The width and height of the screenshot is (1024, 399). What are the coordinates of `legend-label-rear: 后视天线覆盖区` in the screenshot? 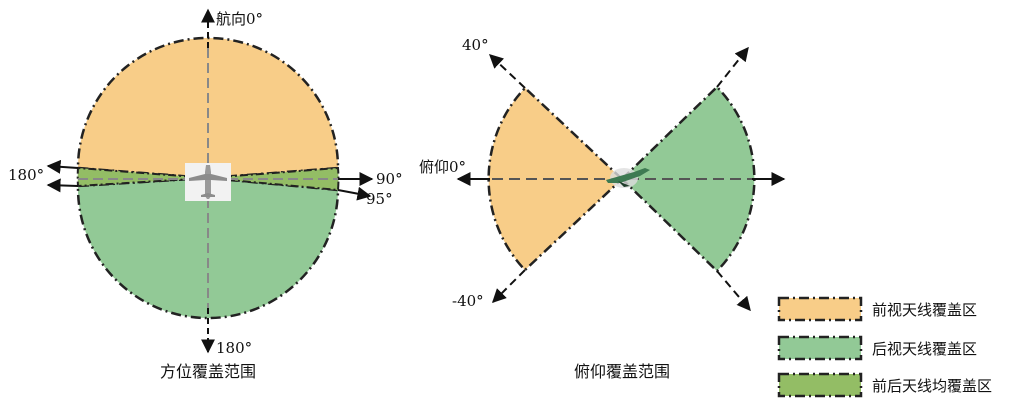 It's located at (924, 349).